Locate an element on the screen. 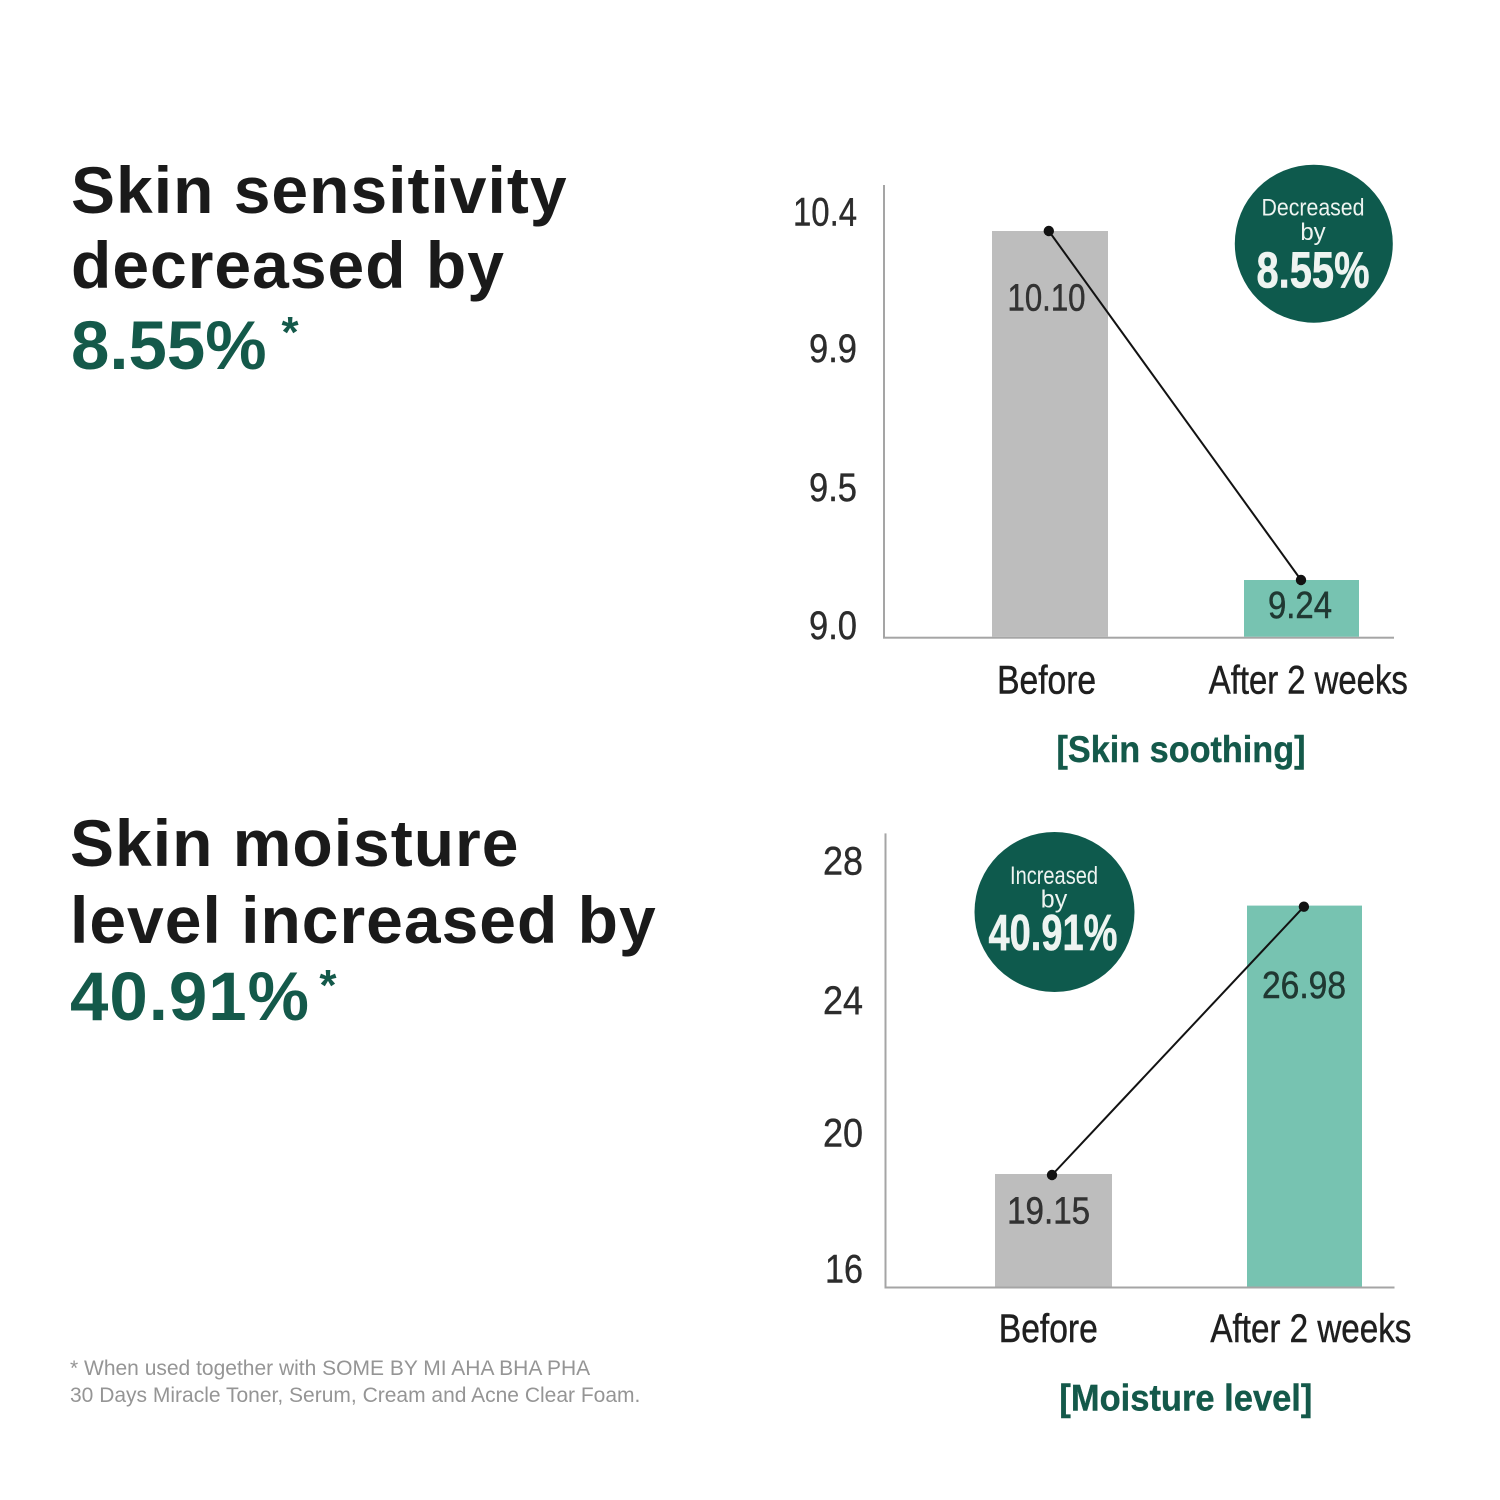 The width and height of the screenshot is (1500, 1500). svg-text: 9.9 is located at coordinates (833, 349).